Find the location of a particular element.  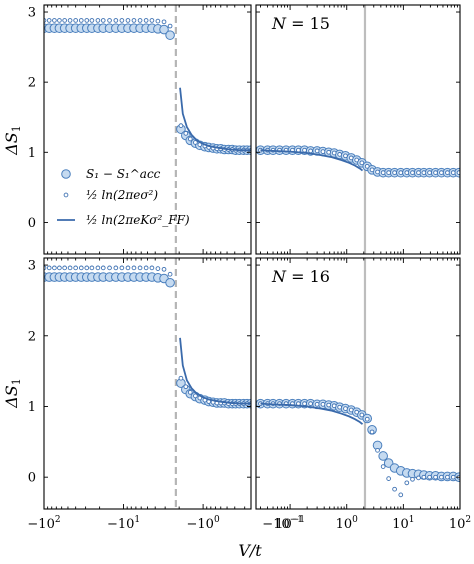

legend-label: ½ ln(2πeKσ²_FF) is located at coordinates (138, 220).